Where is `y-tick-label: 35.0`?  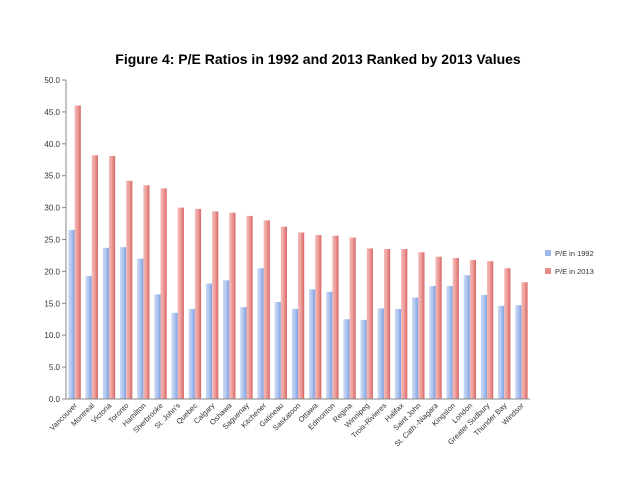
y-tick-label: 35.0 is located at coordinates (52, 176).